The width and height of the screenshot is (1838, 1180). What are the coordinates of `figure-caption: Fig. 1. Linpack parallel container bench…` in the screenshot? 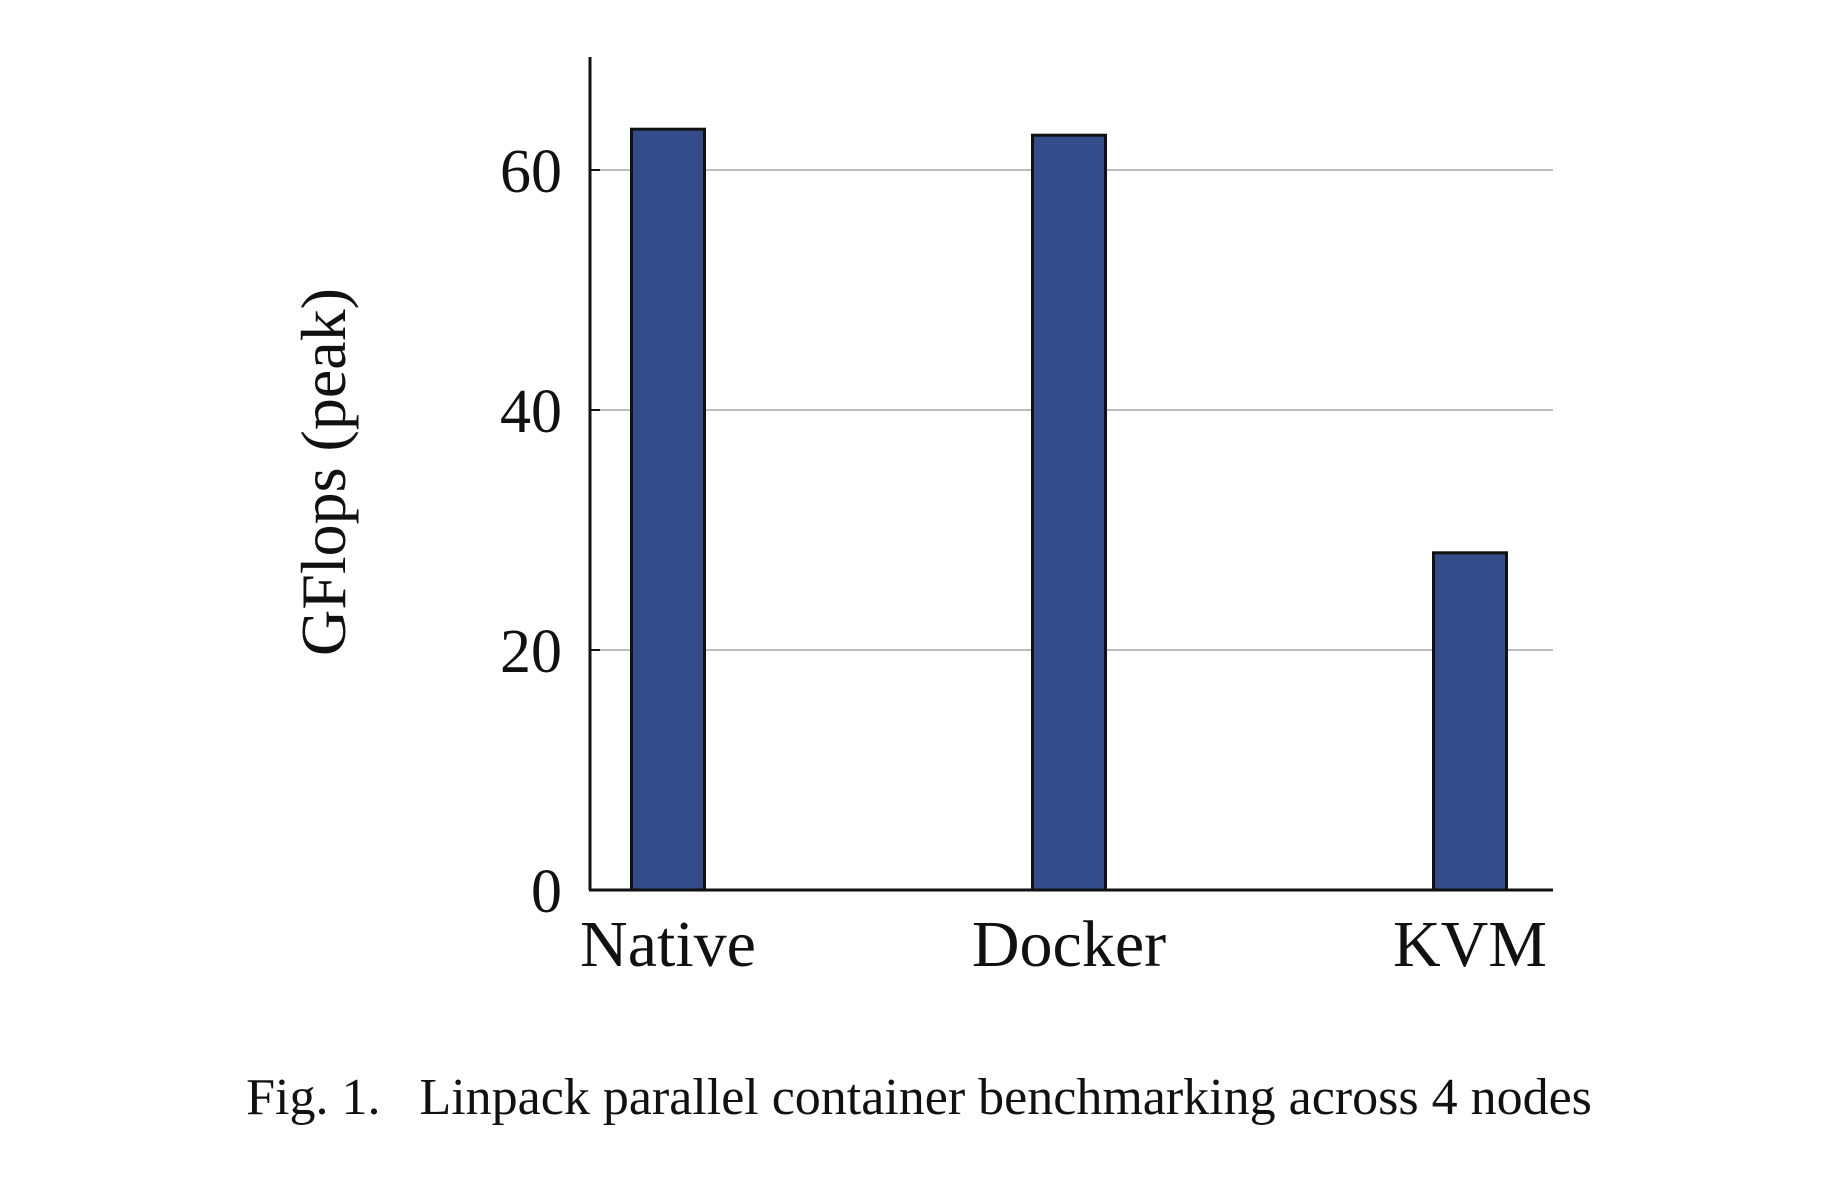 It's located at (919, 1097).